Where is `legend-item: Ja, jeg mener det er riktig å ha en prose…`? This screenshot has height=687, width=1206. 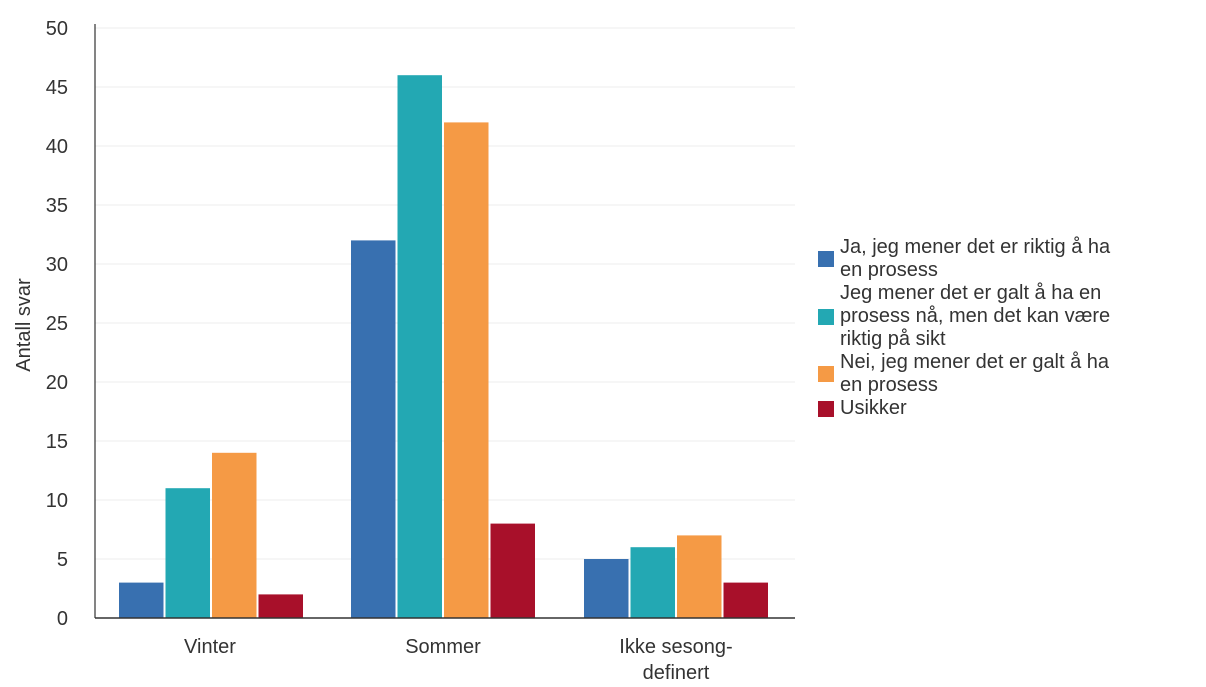
legend-item: Ja, jeg mener det er riktig å ha en prose… is located at coordinates (1012, 259).